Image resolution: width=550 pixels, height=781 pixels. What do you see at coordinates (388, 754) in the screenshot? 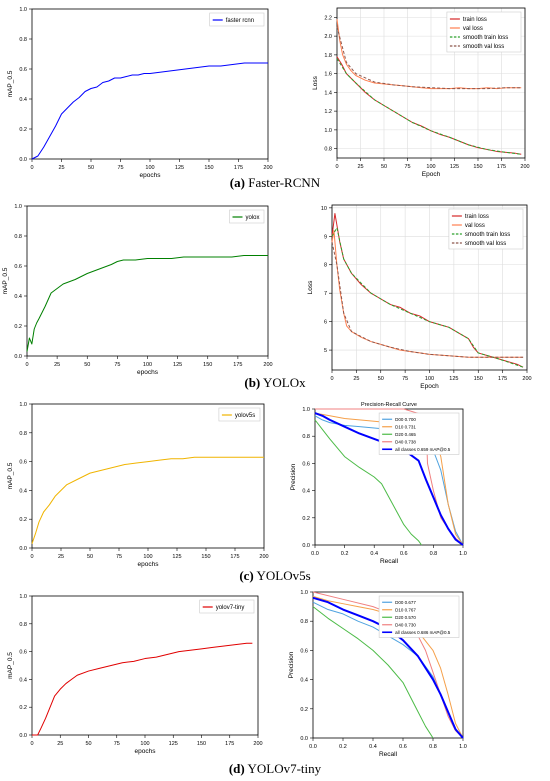
I see `x-axis-label: Recall` at bounding box center [388, 754].